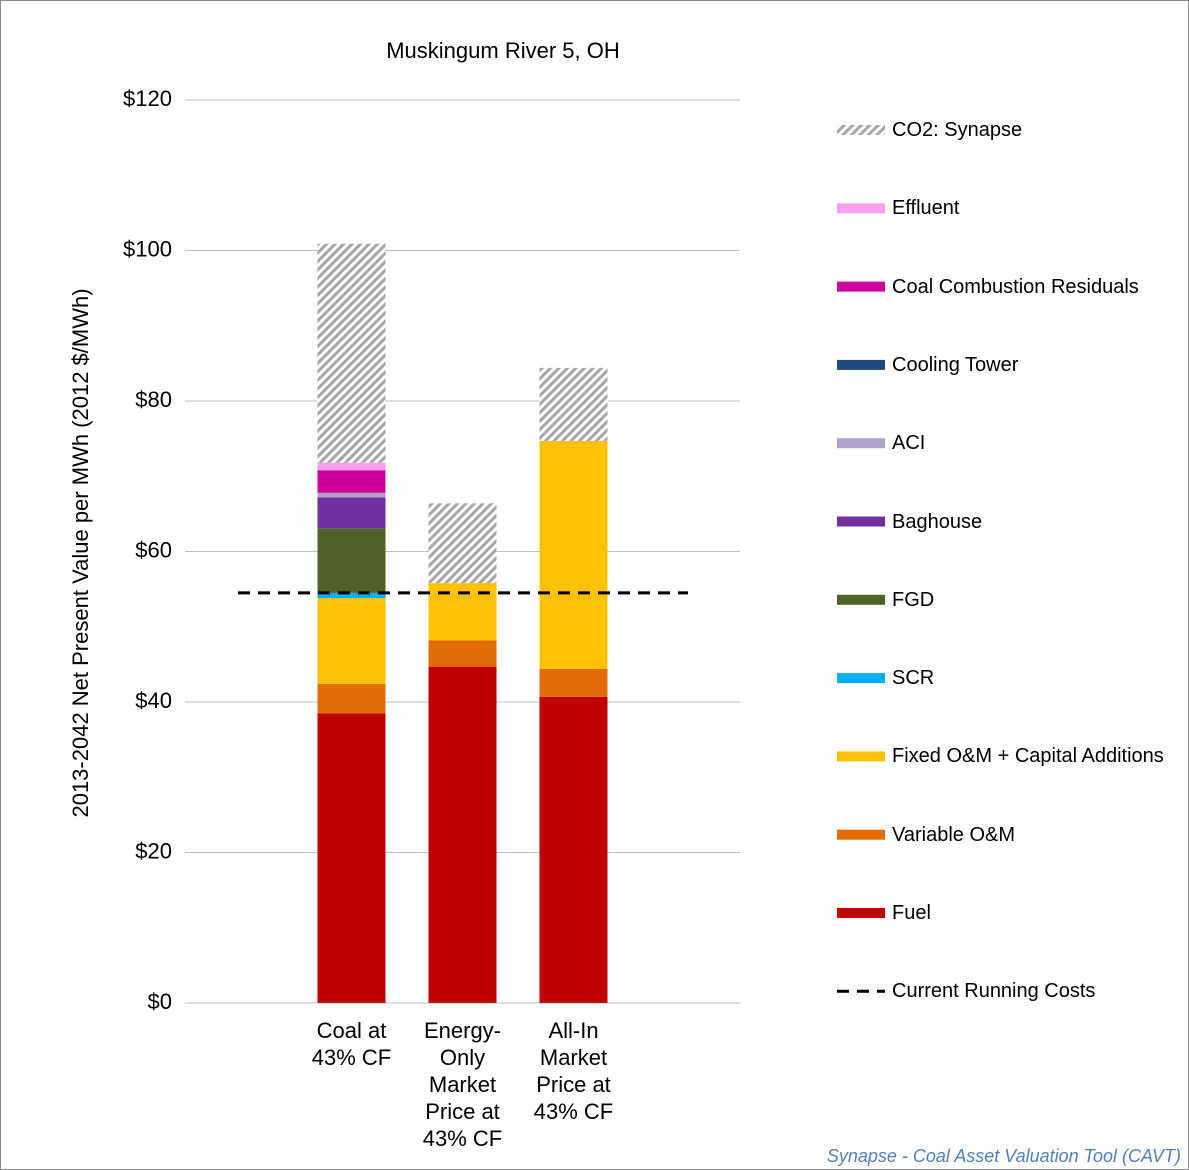  I want to click on legend-label: SCR, so click(913, 678).